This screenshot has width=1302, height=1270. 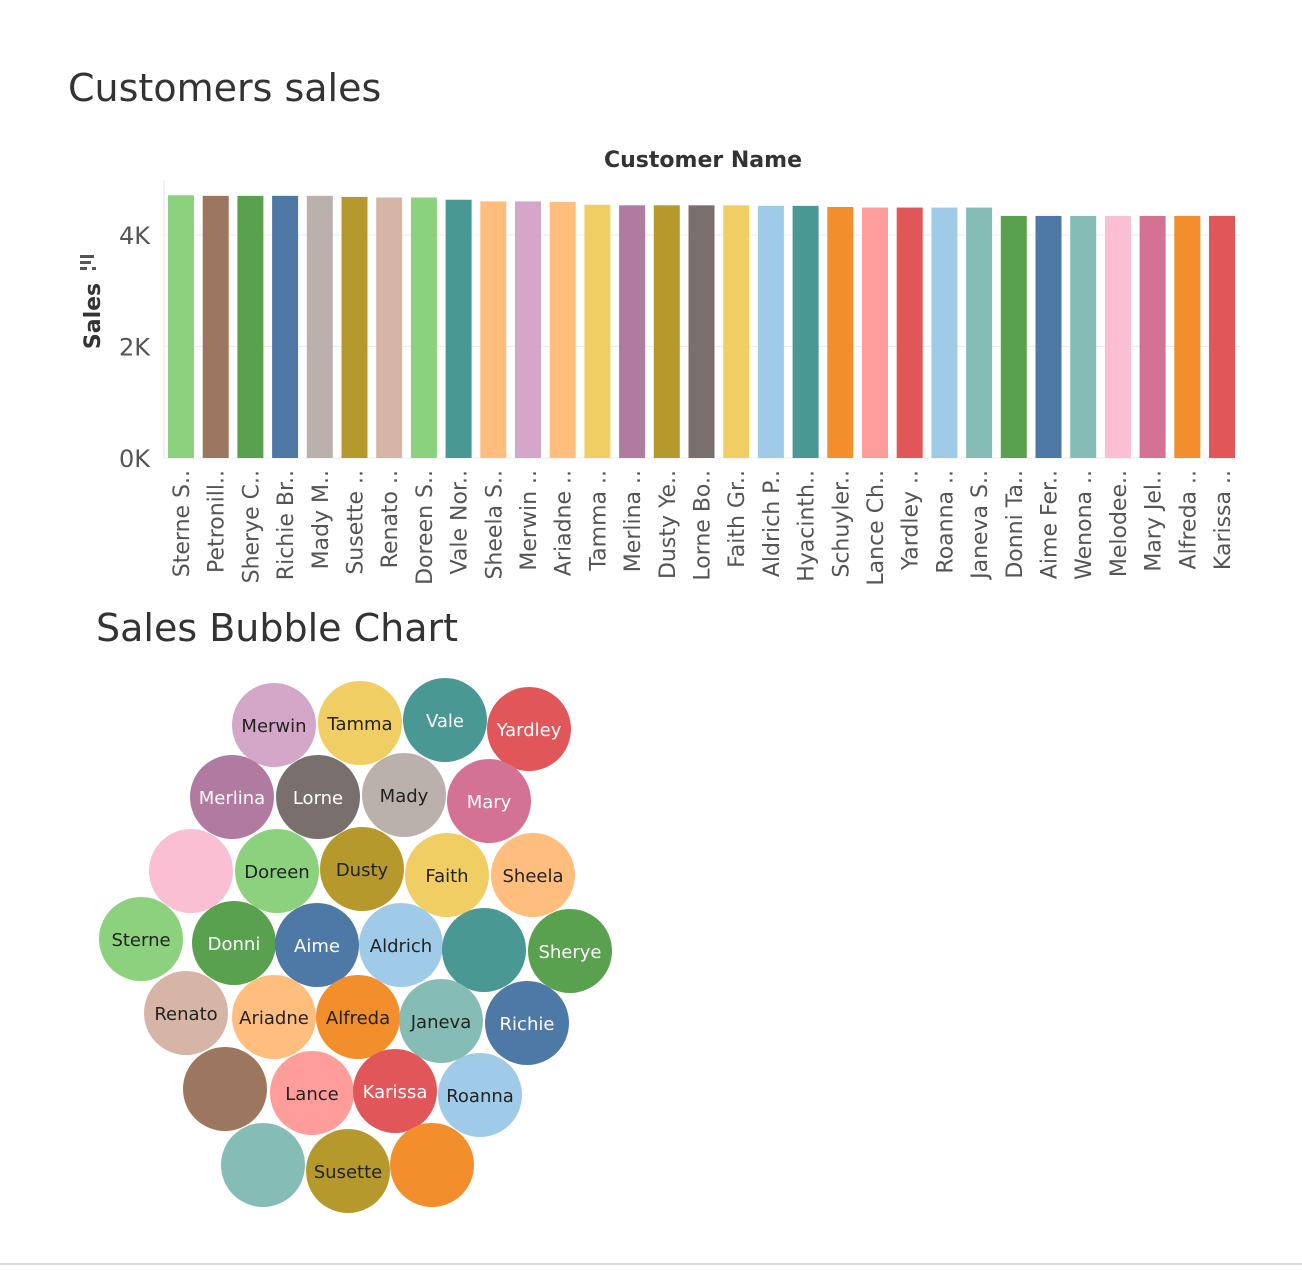 I want to click on x-tick-label: Dusty Ye.., so click(x=668, y=524).